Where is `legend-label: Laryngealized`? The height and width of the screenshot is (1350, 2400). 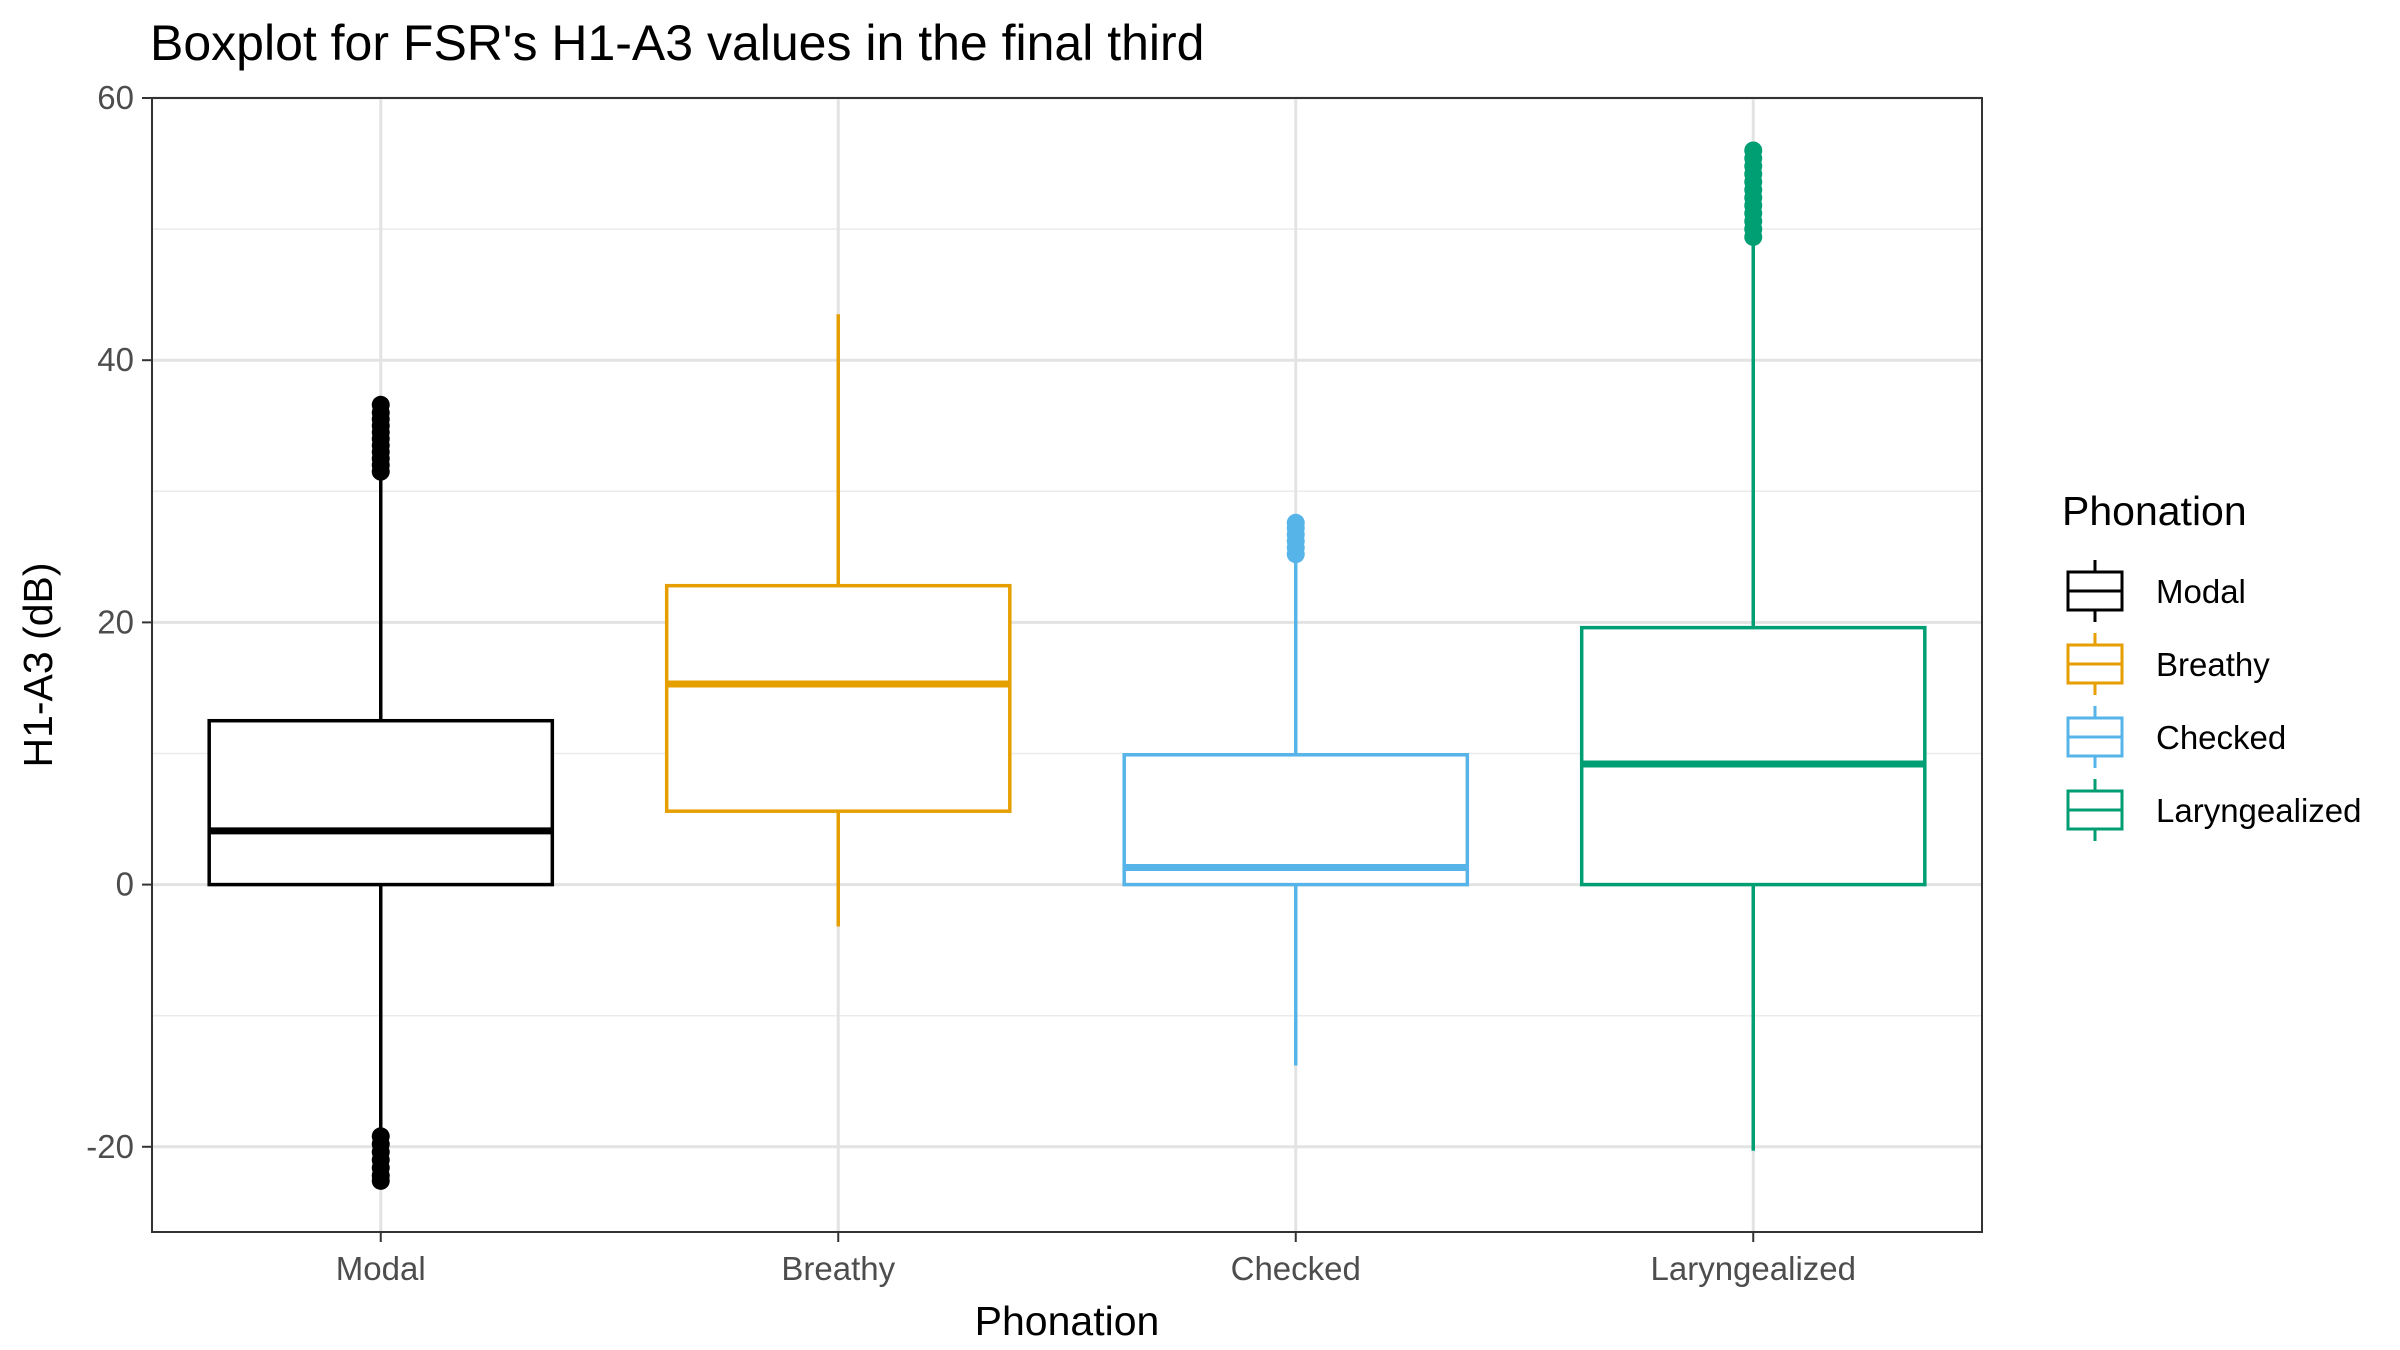
legend-label: Laryngealized is located at coordinates (2258, 810).